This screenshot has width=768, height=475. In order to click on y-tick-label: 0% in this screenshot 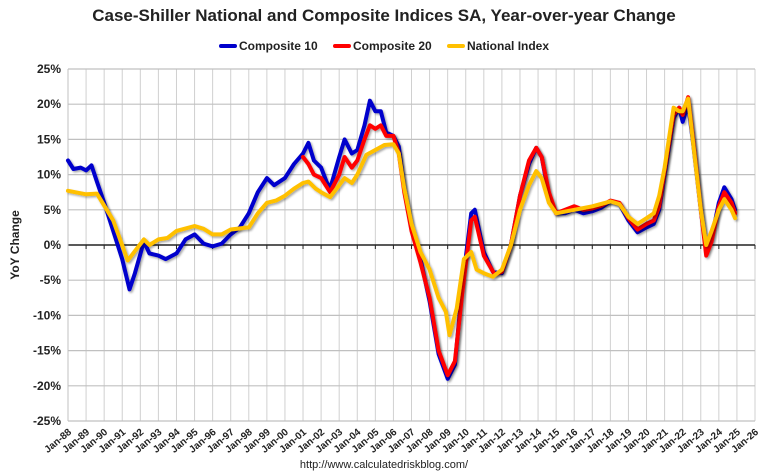, I will do `click(53, 245)`.